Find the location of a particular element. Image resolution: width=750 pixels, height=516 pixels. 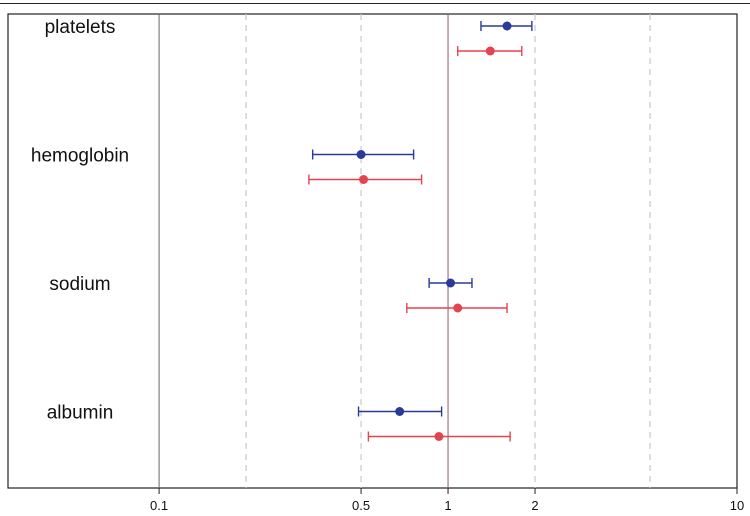

estimate-hemoglobin-series-a is located at coordinates (363, 154).